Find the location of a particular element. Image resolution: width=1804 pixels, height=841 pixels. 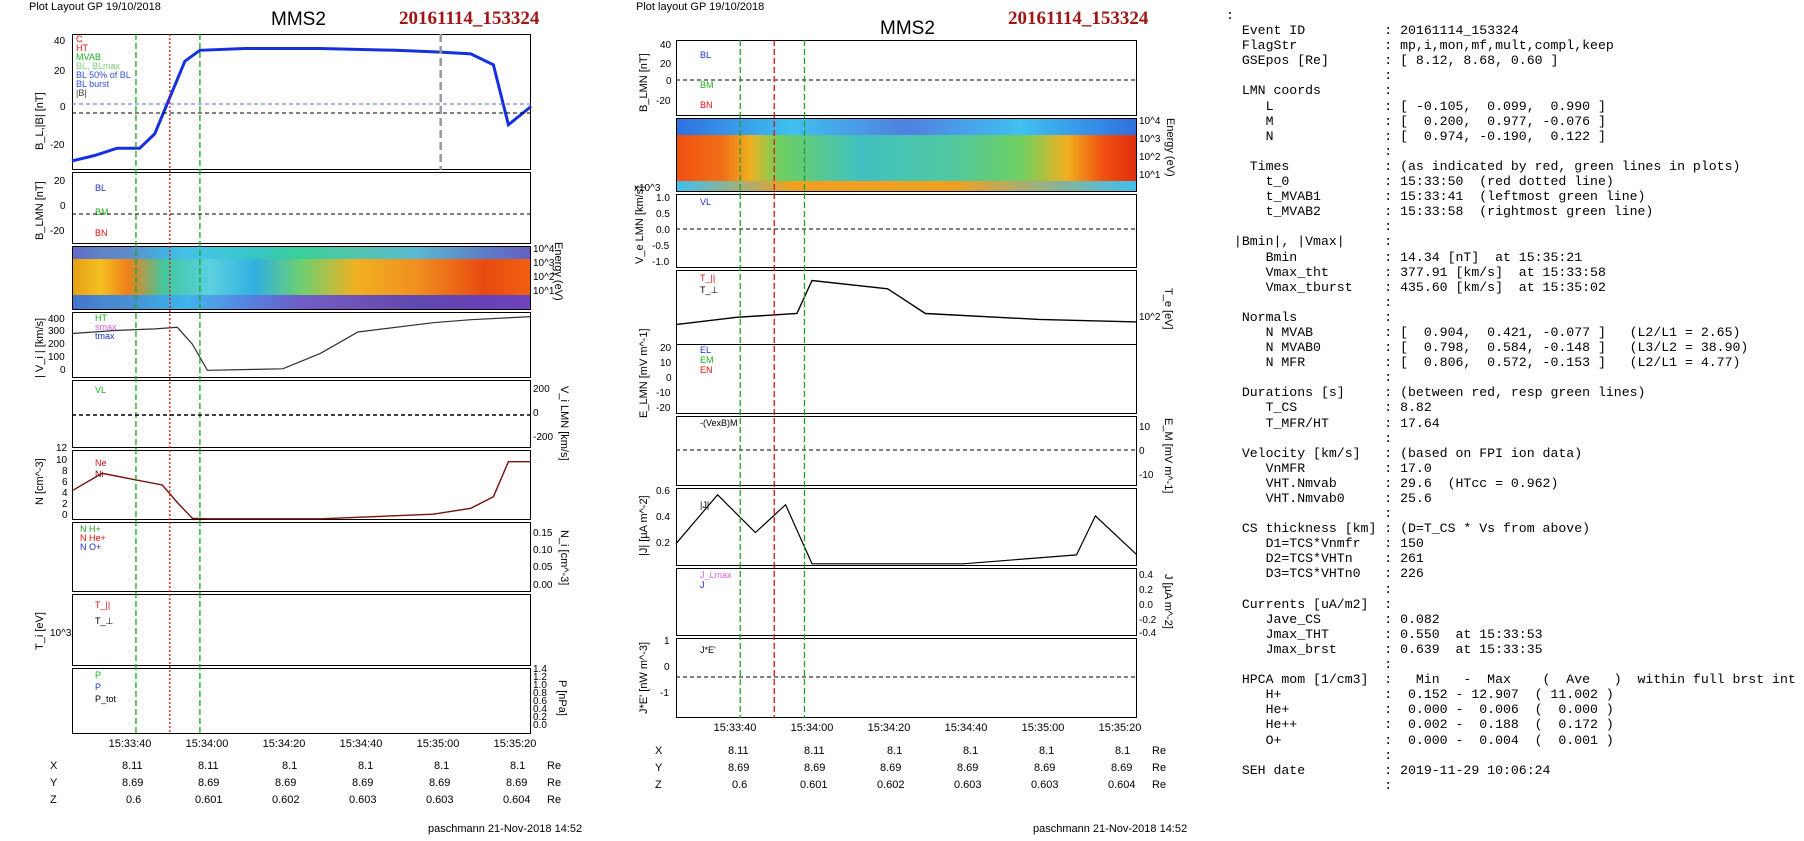

info-line: T_CS : 8.82 is located at coordinates (1329, 408).